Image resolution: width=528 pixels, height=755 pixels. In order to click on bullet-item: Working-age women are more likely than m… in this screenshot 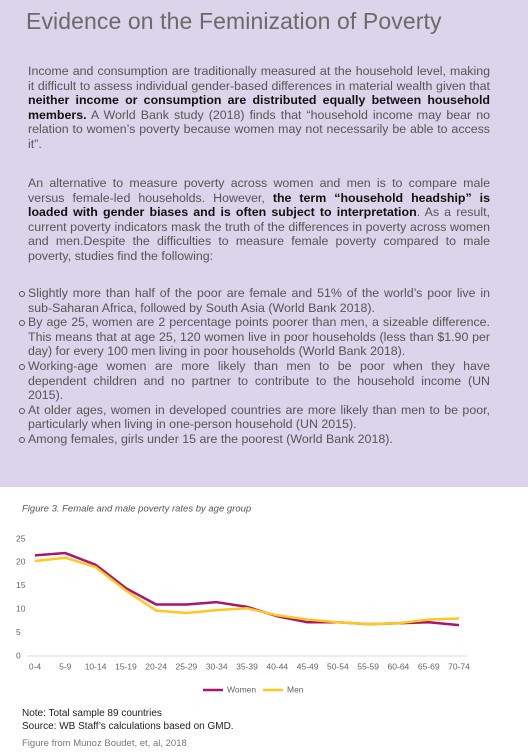, I will do `click(254, 381)`.